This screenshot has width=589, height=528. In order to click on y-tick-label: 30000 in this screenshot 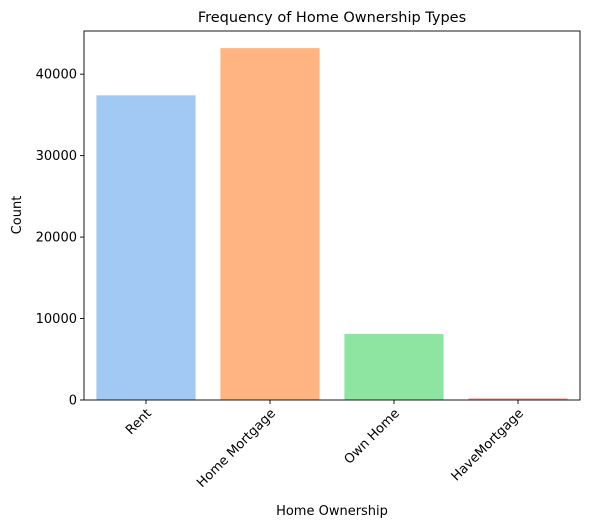, I will do `click(56, 156)`.